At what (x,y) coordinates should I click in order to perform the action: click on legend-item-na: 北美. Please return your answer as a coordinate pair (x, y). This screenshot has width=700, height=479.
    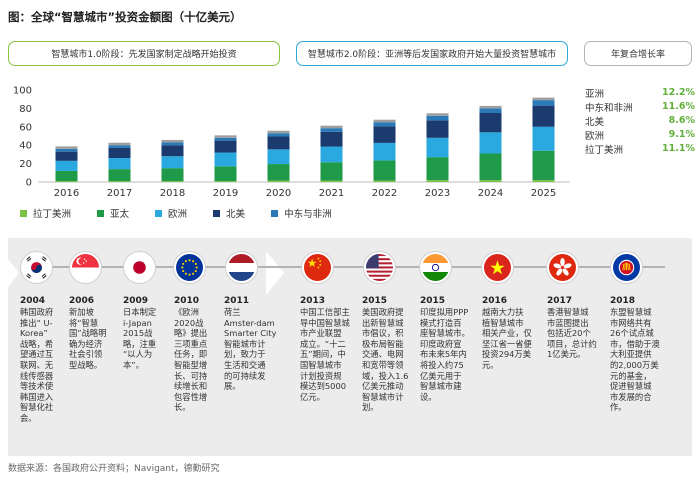
    Looking at the image, I should click on (229, 213).